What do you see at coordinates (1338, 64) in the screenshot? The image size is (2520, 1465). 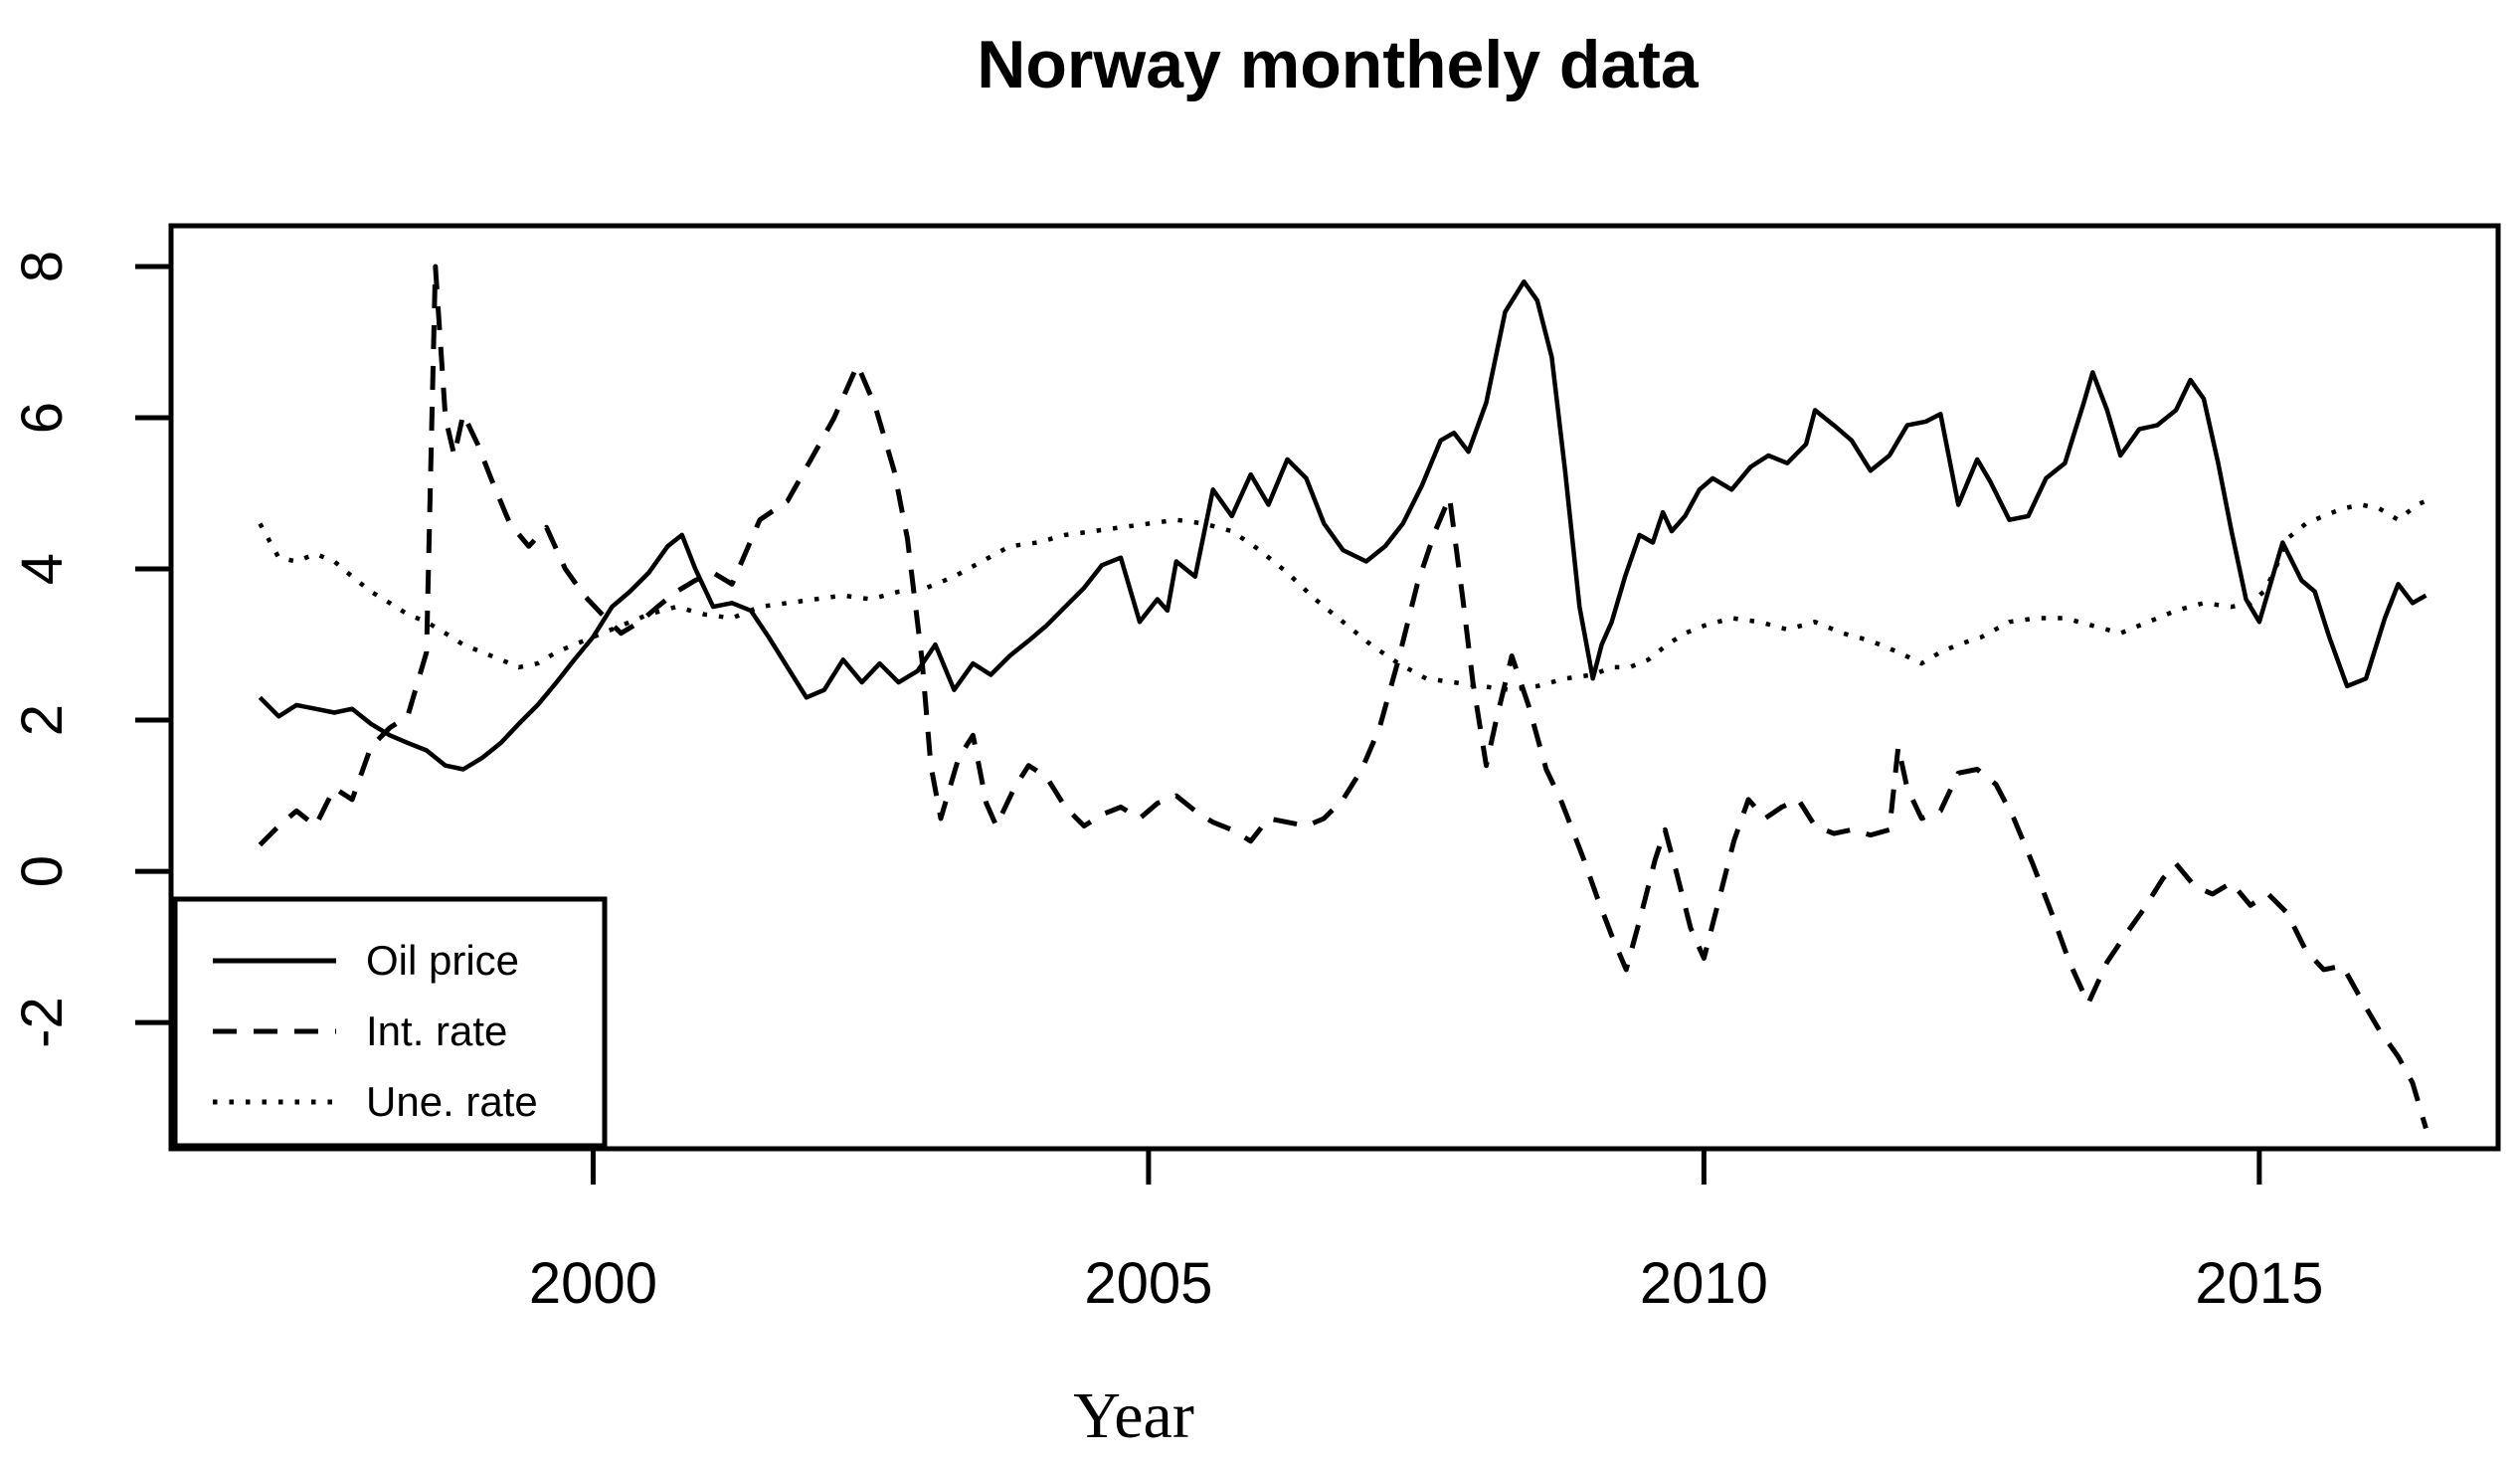 I see `chart-title: Norway monthely data` at bounding box center [1338, 64].